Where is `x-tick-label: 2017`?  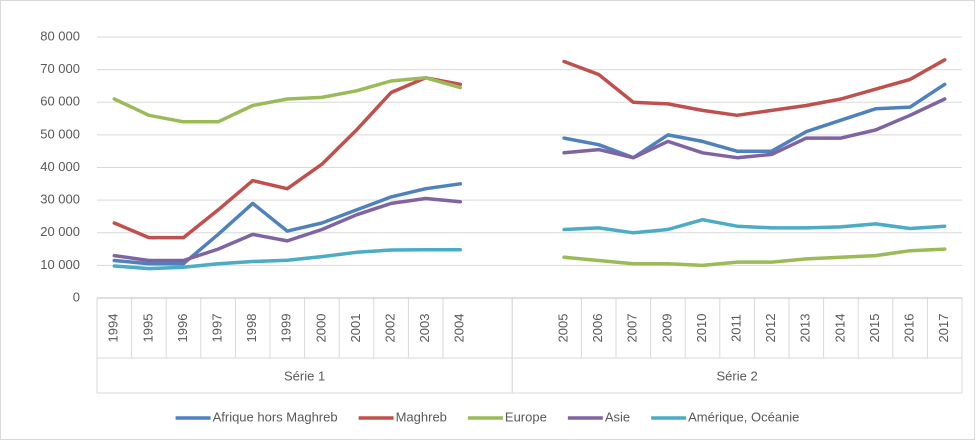
x-tick-label: 2017 is located at coordinates (943, 328).